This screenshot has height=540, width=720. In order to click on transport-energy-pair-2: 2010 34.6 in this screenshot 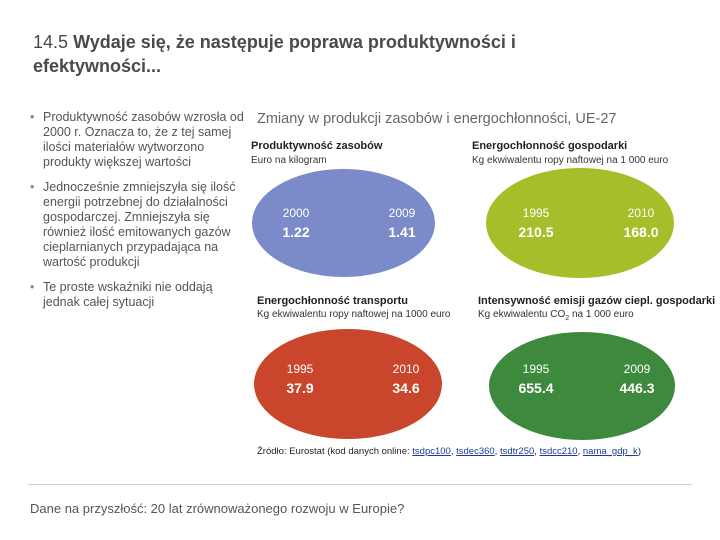, I will do `click(406, 379)`.